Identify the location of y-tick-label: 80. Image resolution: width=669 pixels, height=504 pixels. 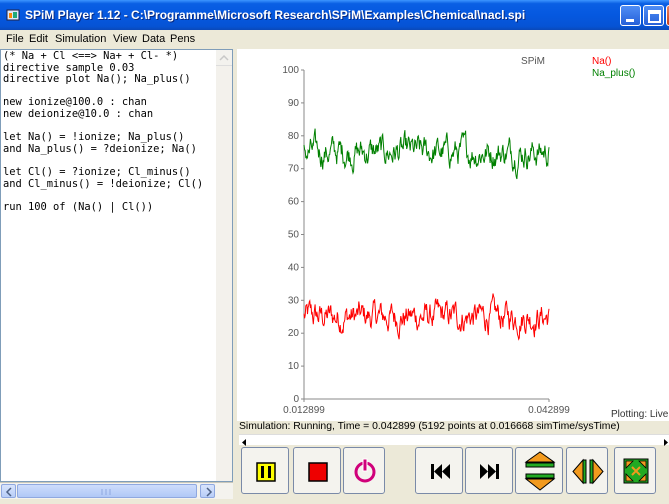
(294, 136).